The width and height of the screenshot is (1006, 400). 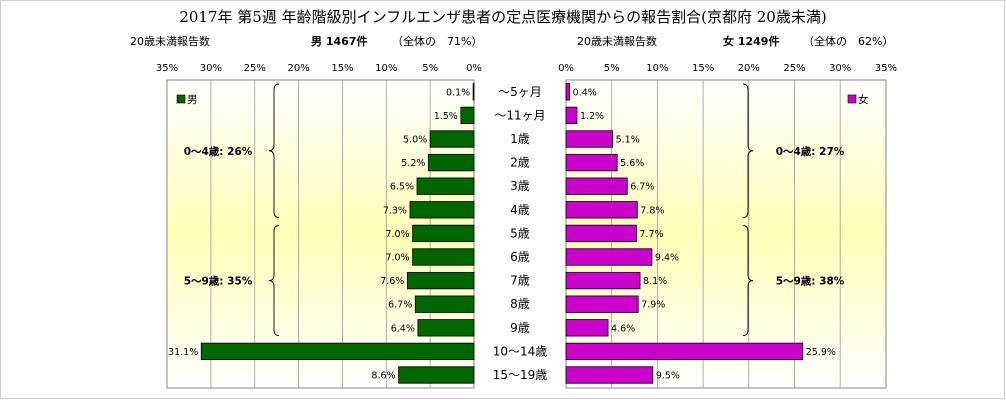 What do you see at coordinates (653, 305) in the screenshot?
I see `female-value-label: 7.9%` at bounding box center [653, 305].